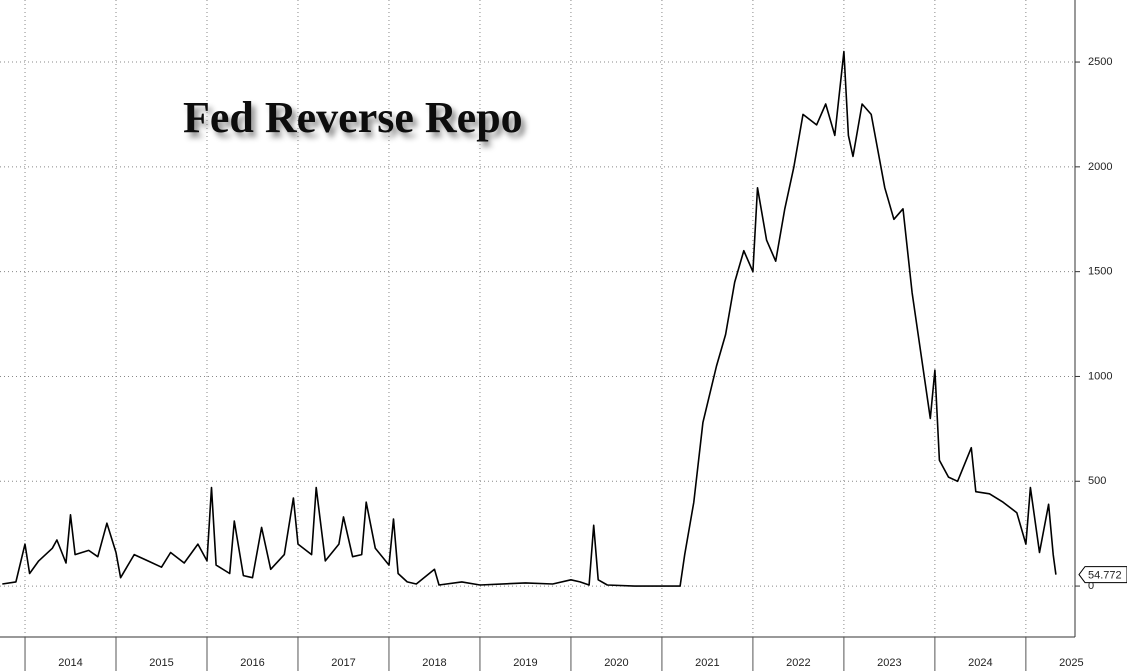 The width and height of the screenshot is (1127, 671). I want to click on x-tick-label: 2014, so click(70, 663).